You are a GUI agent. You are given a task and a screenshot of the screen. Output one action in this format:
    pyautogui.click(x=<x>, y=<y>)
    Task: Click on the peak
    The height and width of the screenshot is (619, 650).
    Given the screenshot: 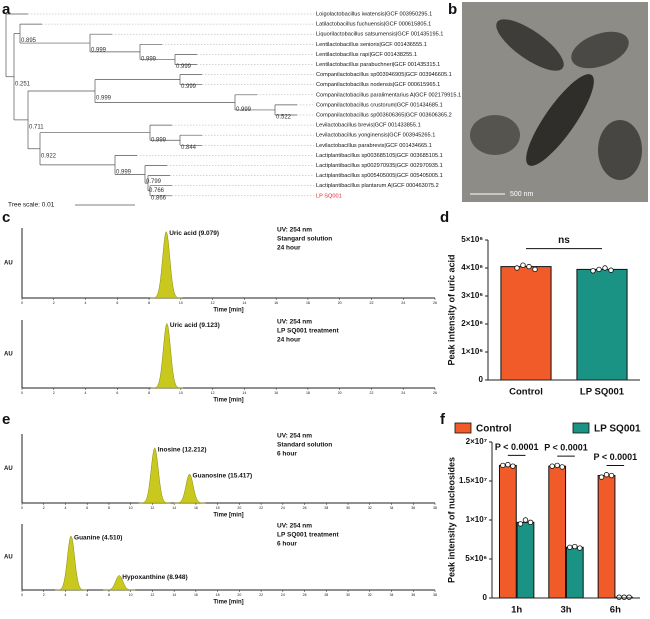 What is the action you would take?
    pyautogui.click(x=166, y=264)
    